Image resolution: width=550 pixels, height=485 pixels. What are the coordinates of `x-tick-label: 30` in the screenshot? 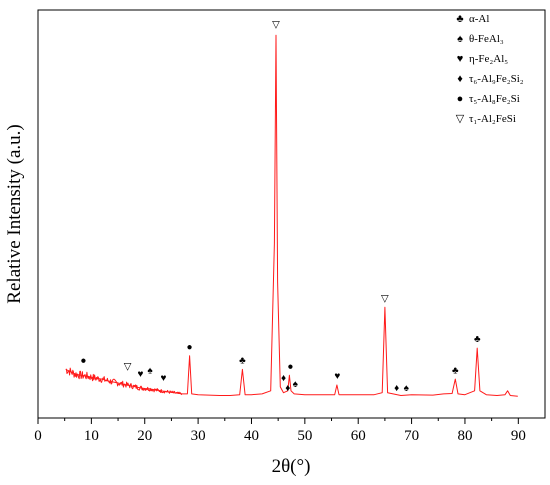 It's located at (198, 436).